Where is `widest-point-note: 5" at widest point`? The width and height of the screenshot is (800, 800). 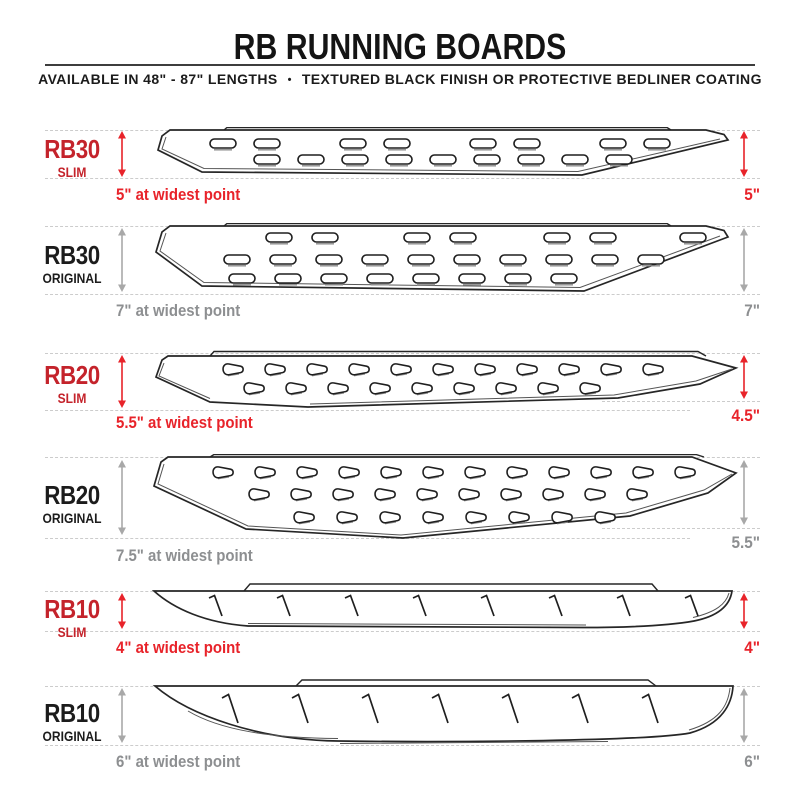 widest-point-note: 5" at widest point is located at coordinates (178, 194).